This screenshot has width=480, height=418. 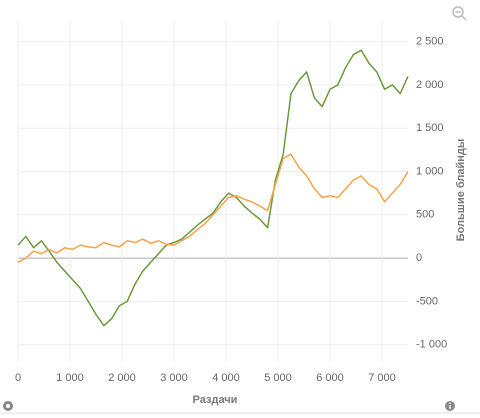 I want to click on settings-icon, so click(x=8, y=406).